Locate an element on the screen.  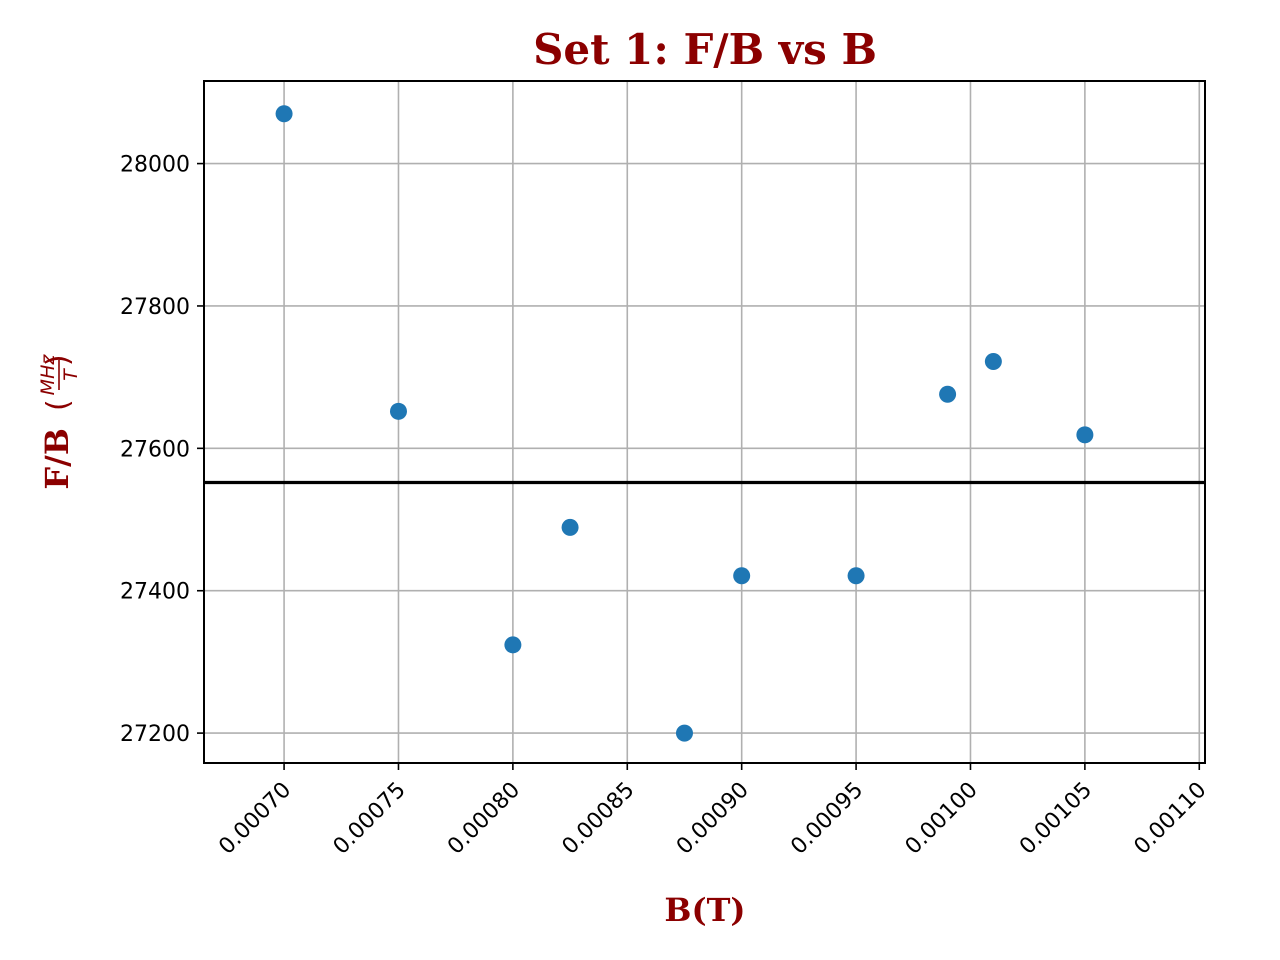
x-axis-label: B(T) is located at coordinates (704, 910).